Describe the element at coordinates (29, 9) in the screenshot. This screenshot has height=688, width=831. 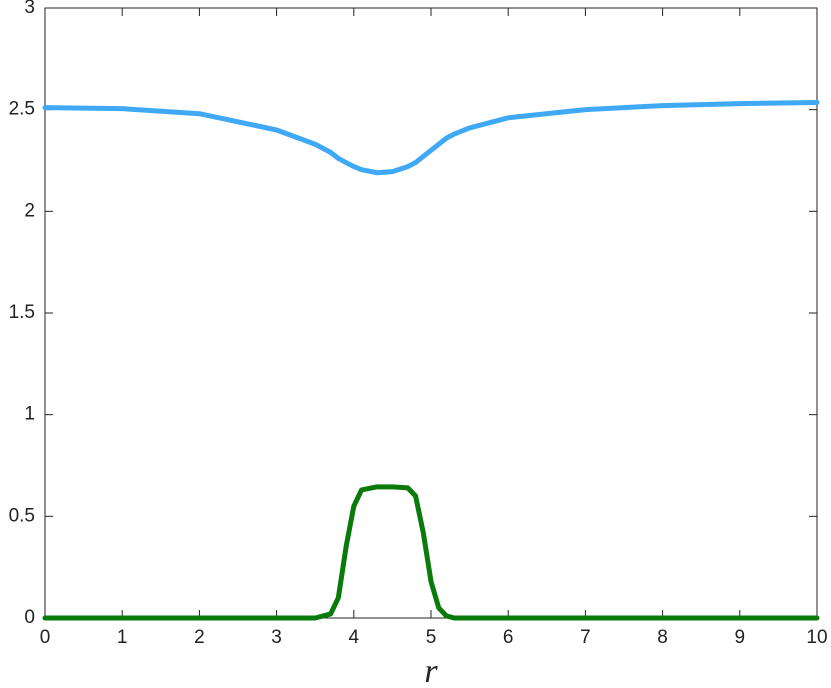
I see `y-tick-label: 3` at that location.